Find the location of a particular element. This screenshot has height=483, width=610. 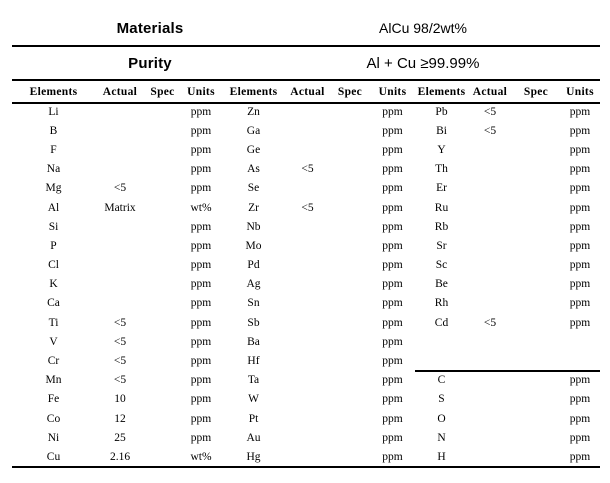

element-symbol: B is located at coordinates (53, 130).